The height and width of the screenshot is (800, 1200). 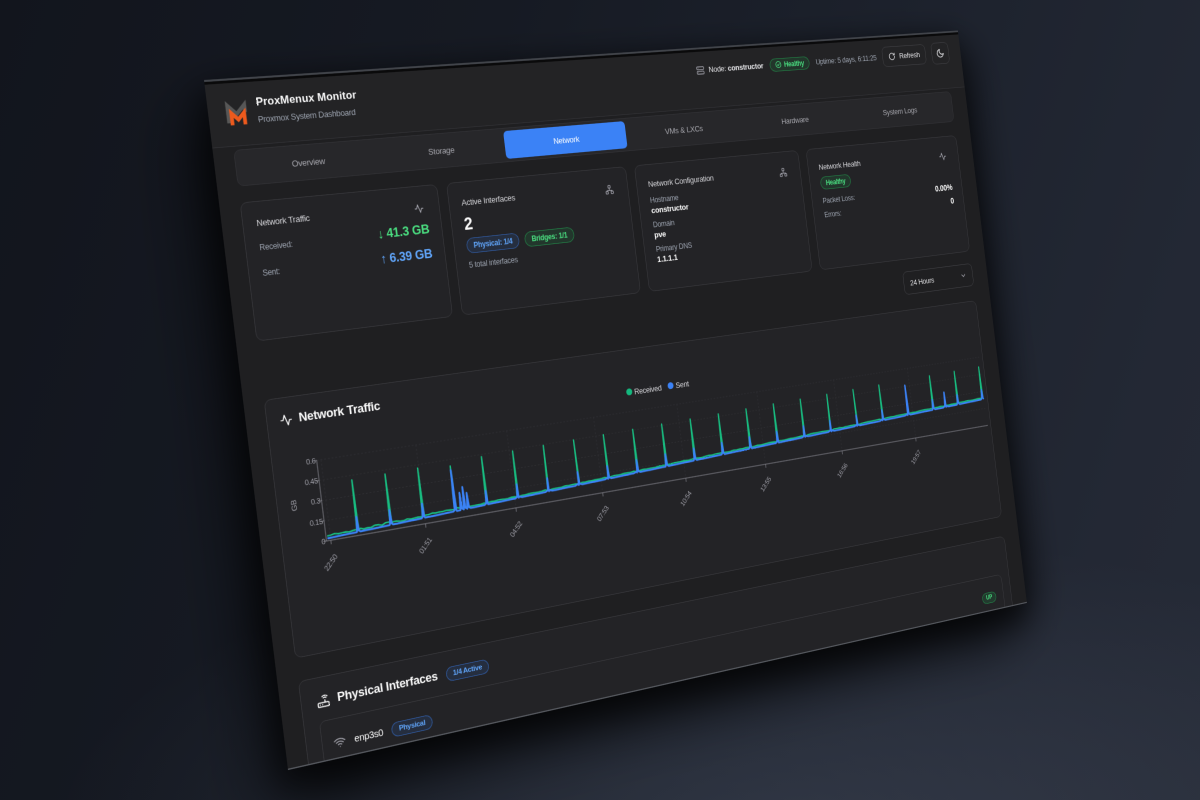 I want to click on svg-text: 0.15, so click(x=316, y=522).